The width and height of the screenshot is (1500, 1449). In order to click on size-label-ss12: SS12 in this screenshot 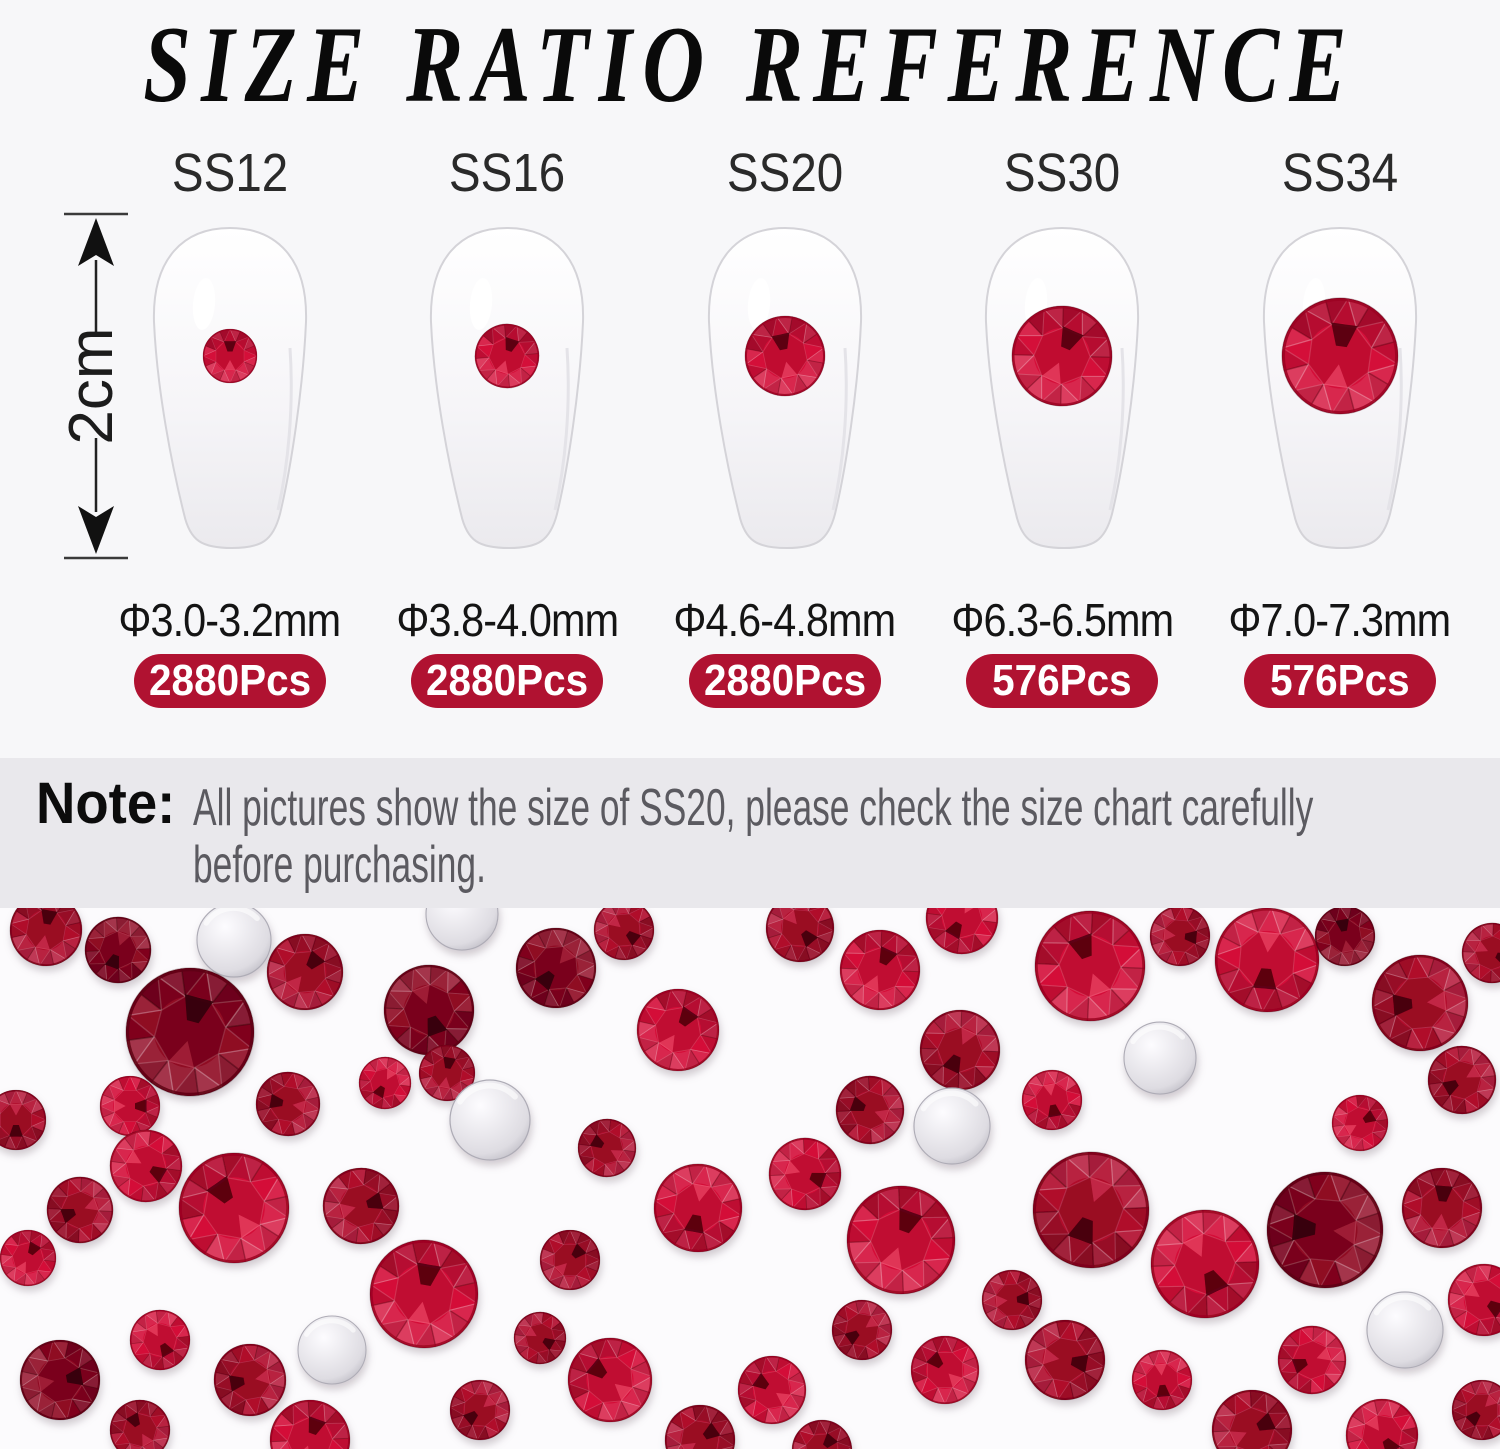, I will do `click(229, 173)`.